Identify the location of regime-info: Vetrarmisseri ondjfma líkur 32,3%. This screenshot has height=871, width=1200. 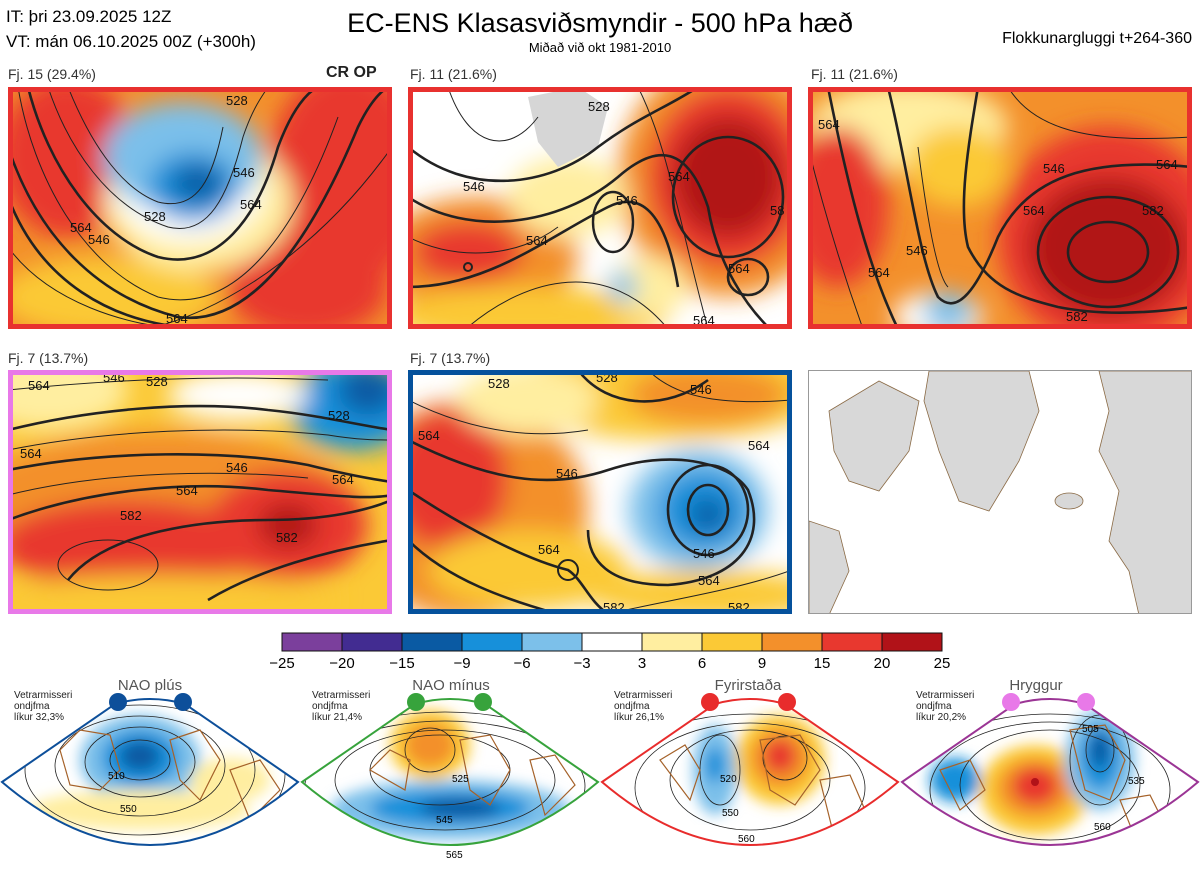
(43, 706).